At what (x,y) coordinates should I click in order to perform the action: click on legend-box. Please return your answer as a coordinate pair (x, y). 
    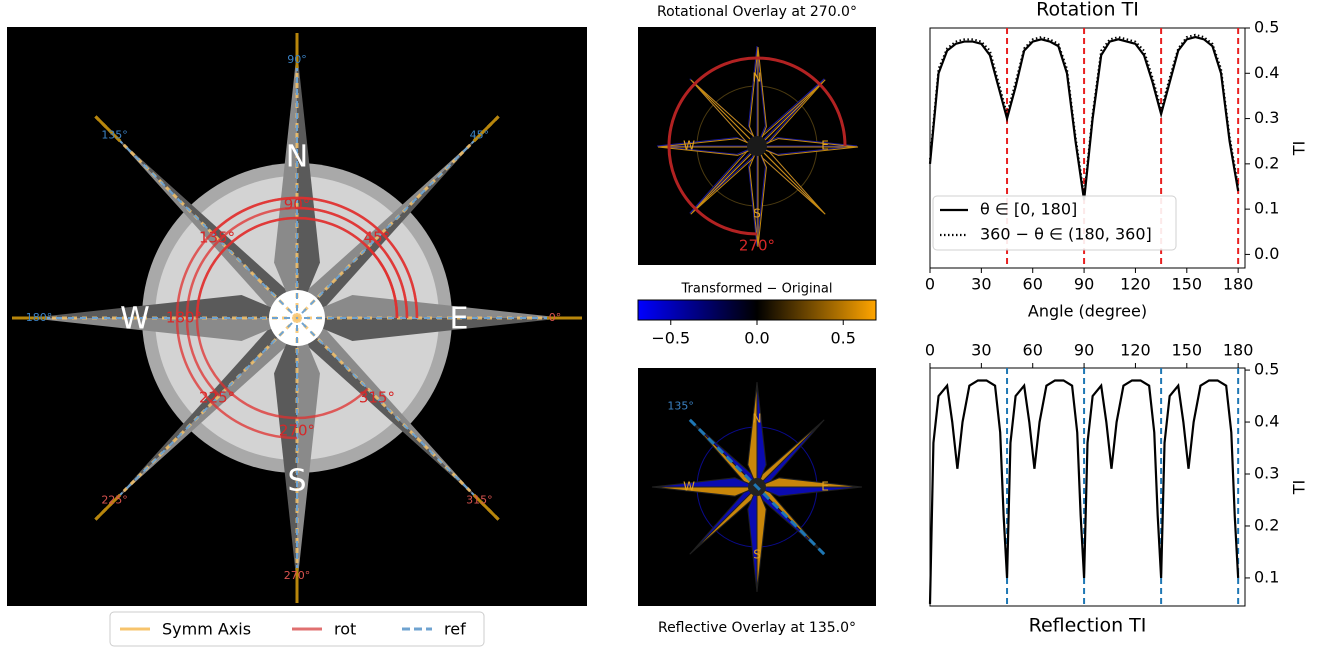
    Looking at the image, I should click on (1054, 223).